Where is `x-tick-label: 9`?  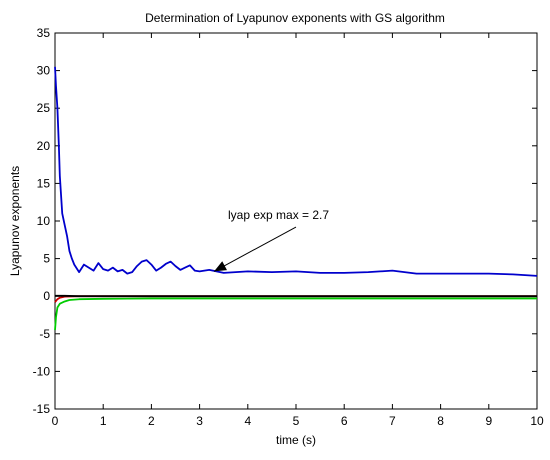
x-tick-label: 9 is located at coordinates (488, 421).